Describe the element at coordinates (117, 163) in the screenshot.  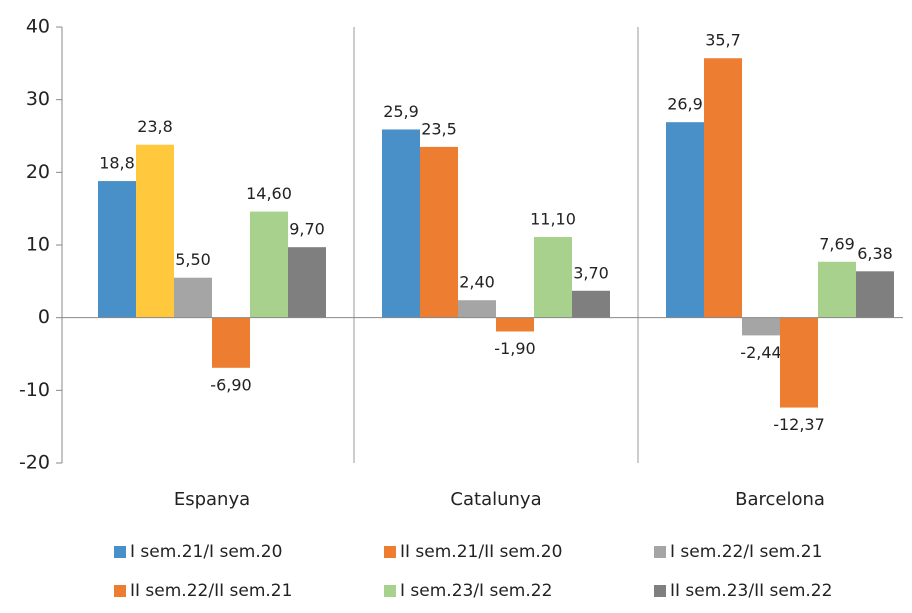
I see `data-label: 18,8` at that location.